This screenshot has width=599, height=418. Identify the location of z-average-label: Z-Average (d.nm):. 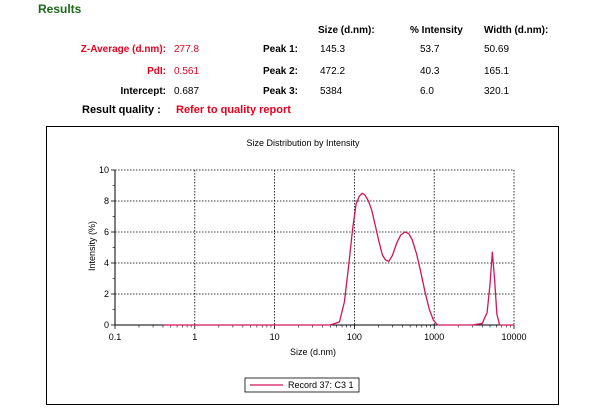
(123, 49).